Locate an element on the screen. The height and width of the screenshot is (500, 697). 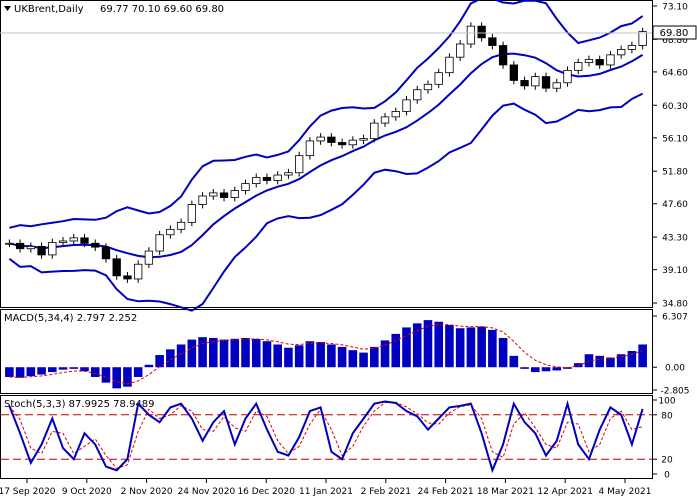
date-tick-label: 18 Mar 2021 is located at coordinates (505, 492).